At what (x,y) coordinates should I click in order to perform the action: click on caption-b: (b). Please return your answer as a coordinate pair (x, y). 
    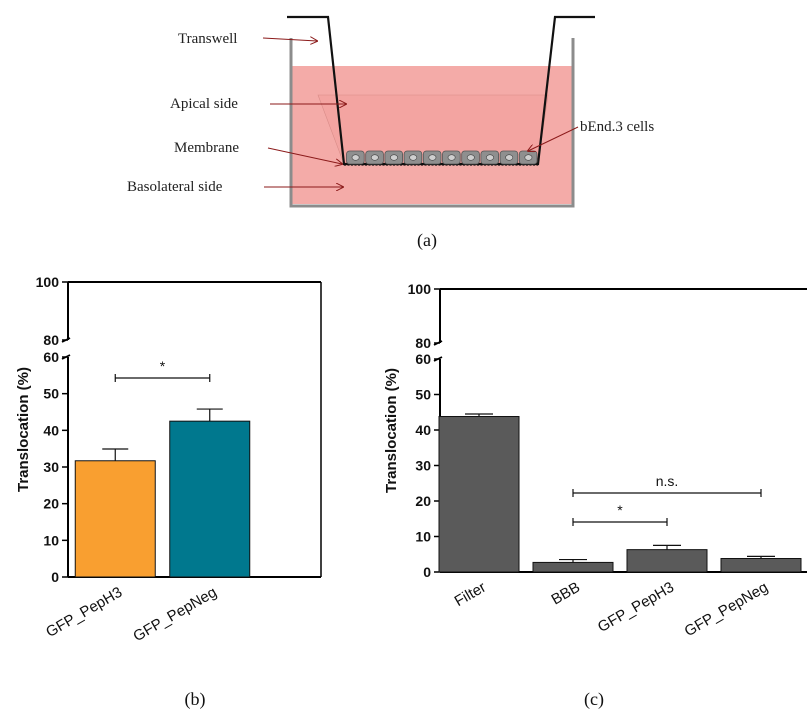
    Looking at the image, I should click on (195, 699).